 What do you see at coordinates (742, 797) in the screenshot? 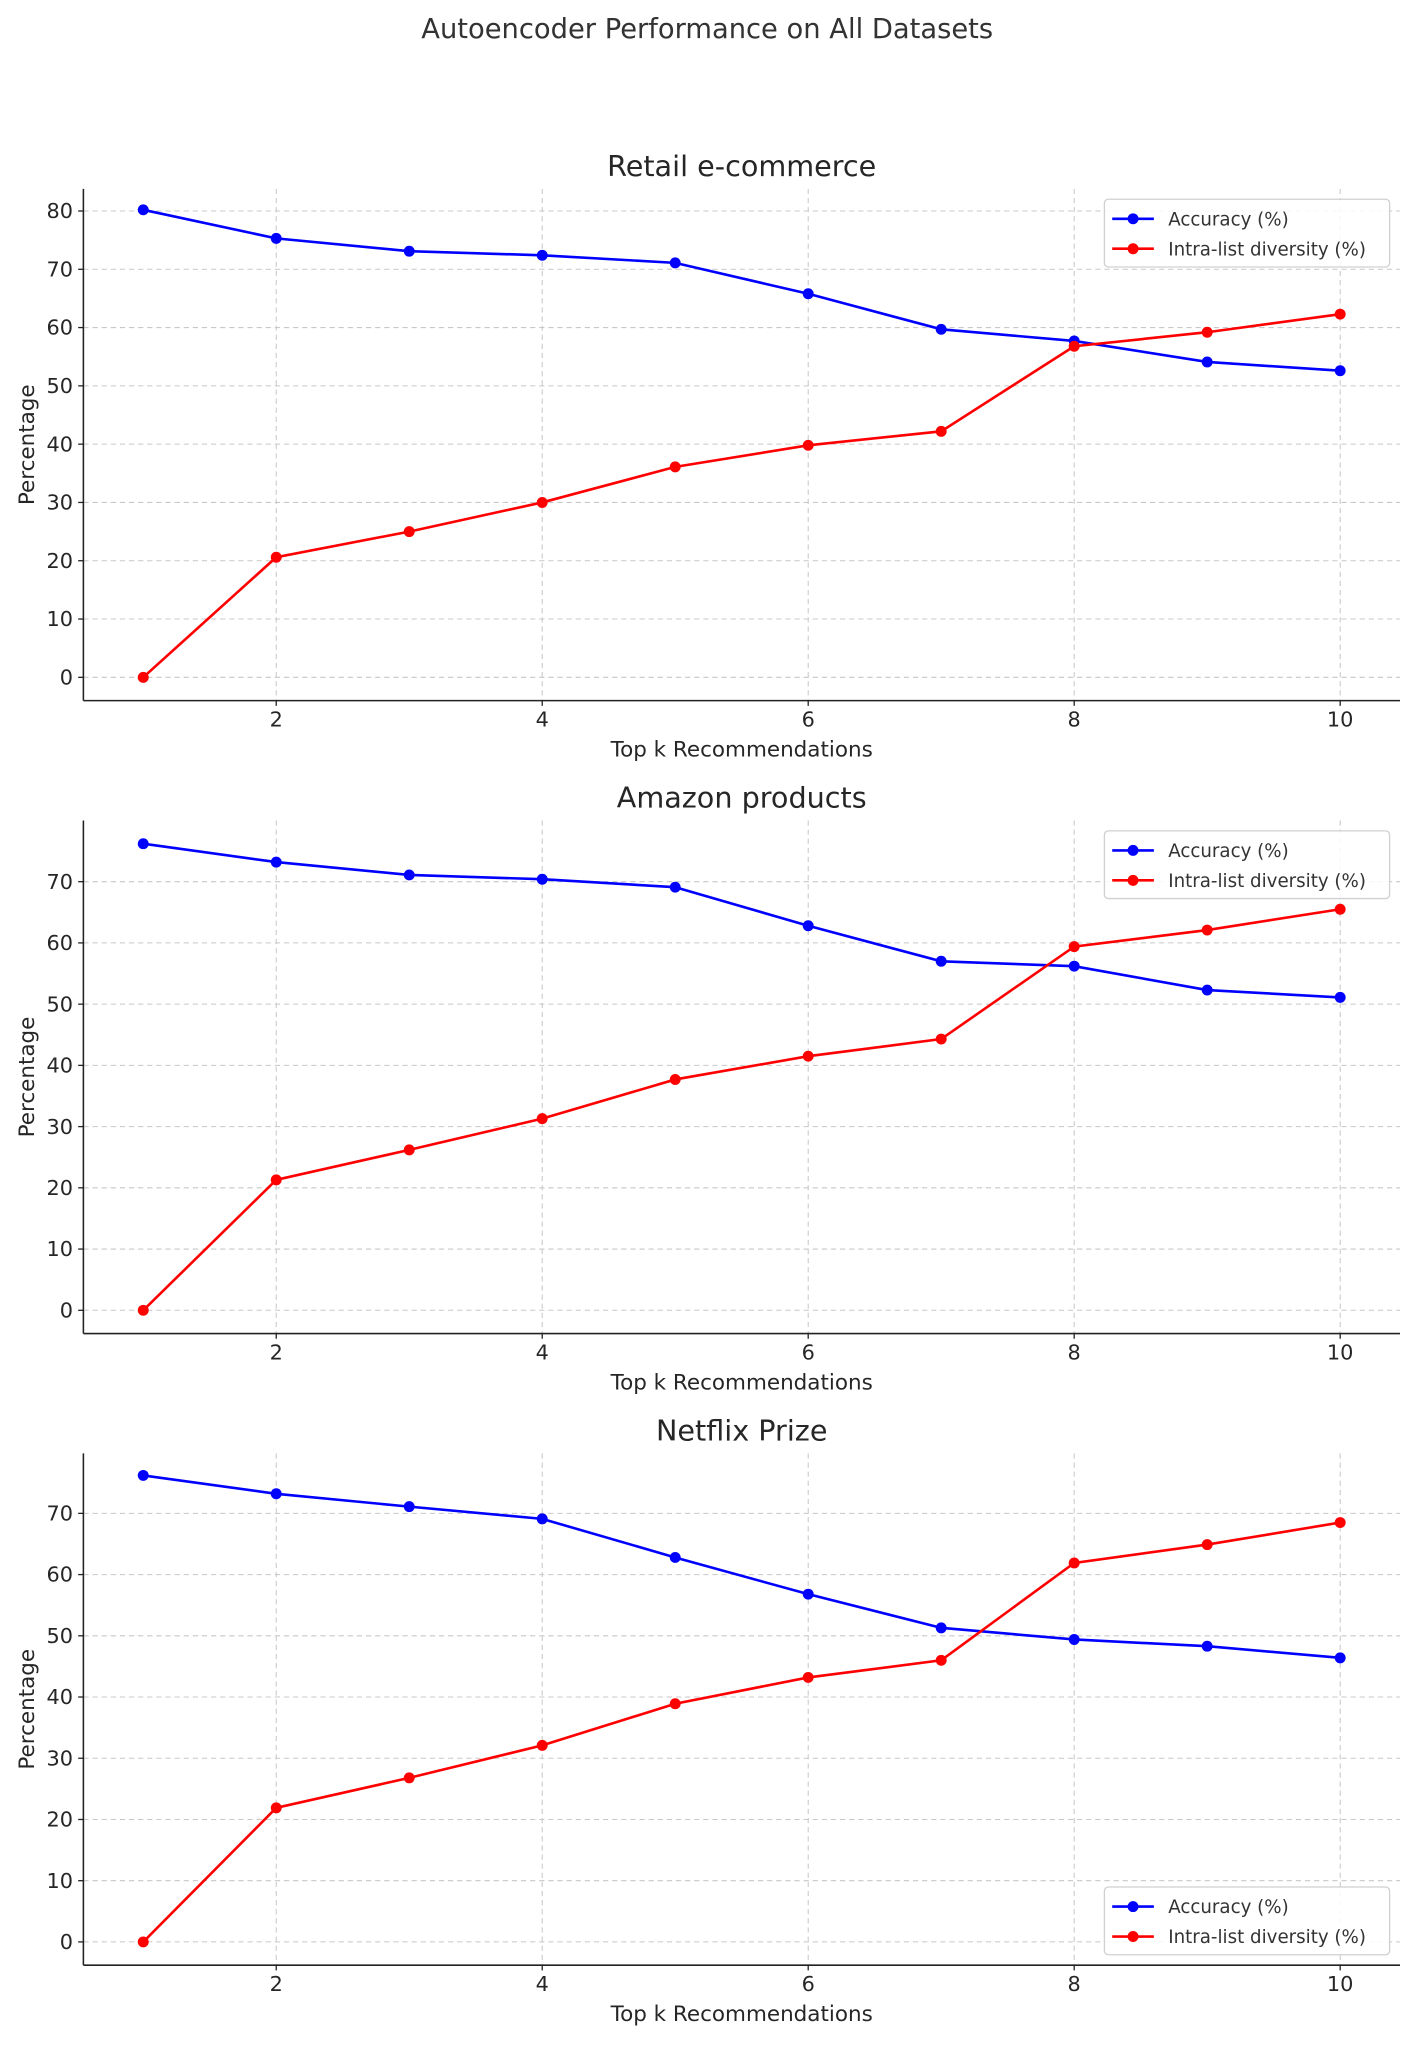
I see `subplot-title: Amazon products` at bounding box center [742, 797].